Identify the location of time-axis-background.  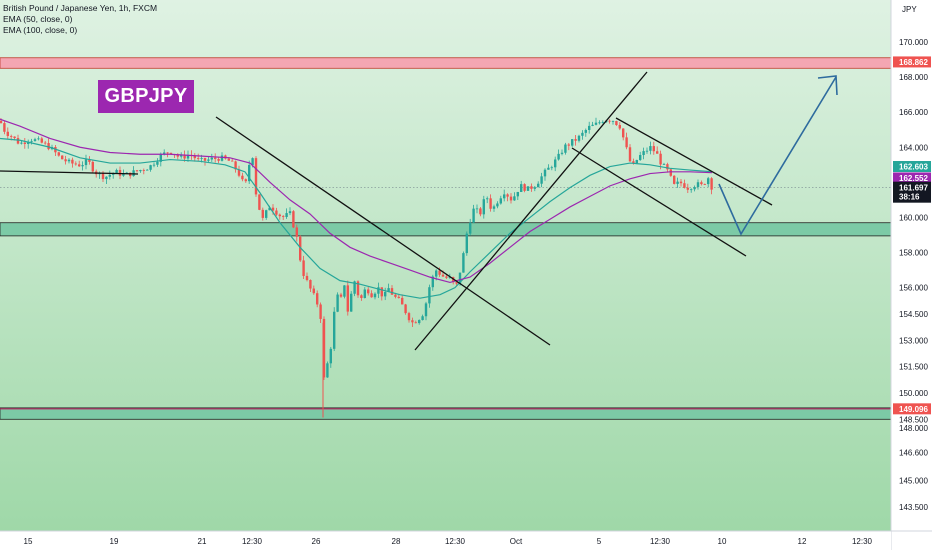
(445, 540).